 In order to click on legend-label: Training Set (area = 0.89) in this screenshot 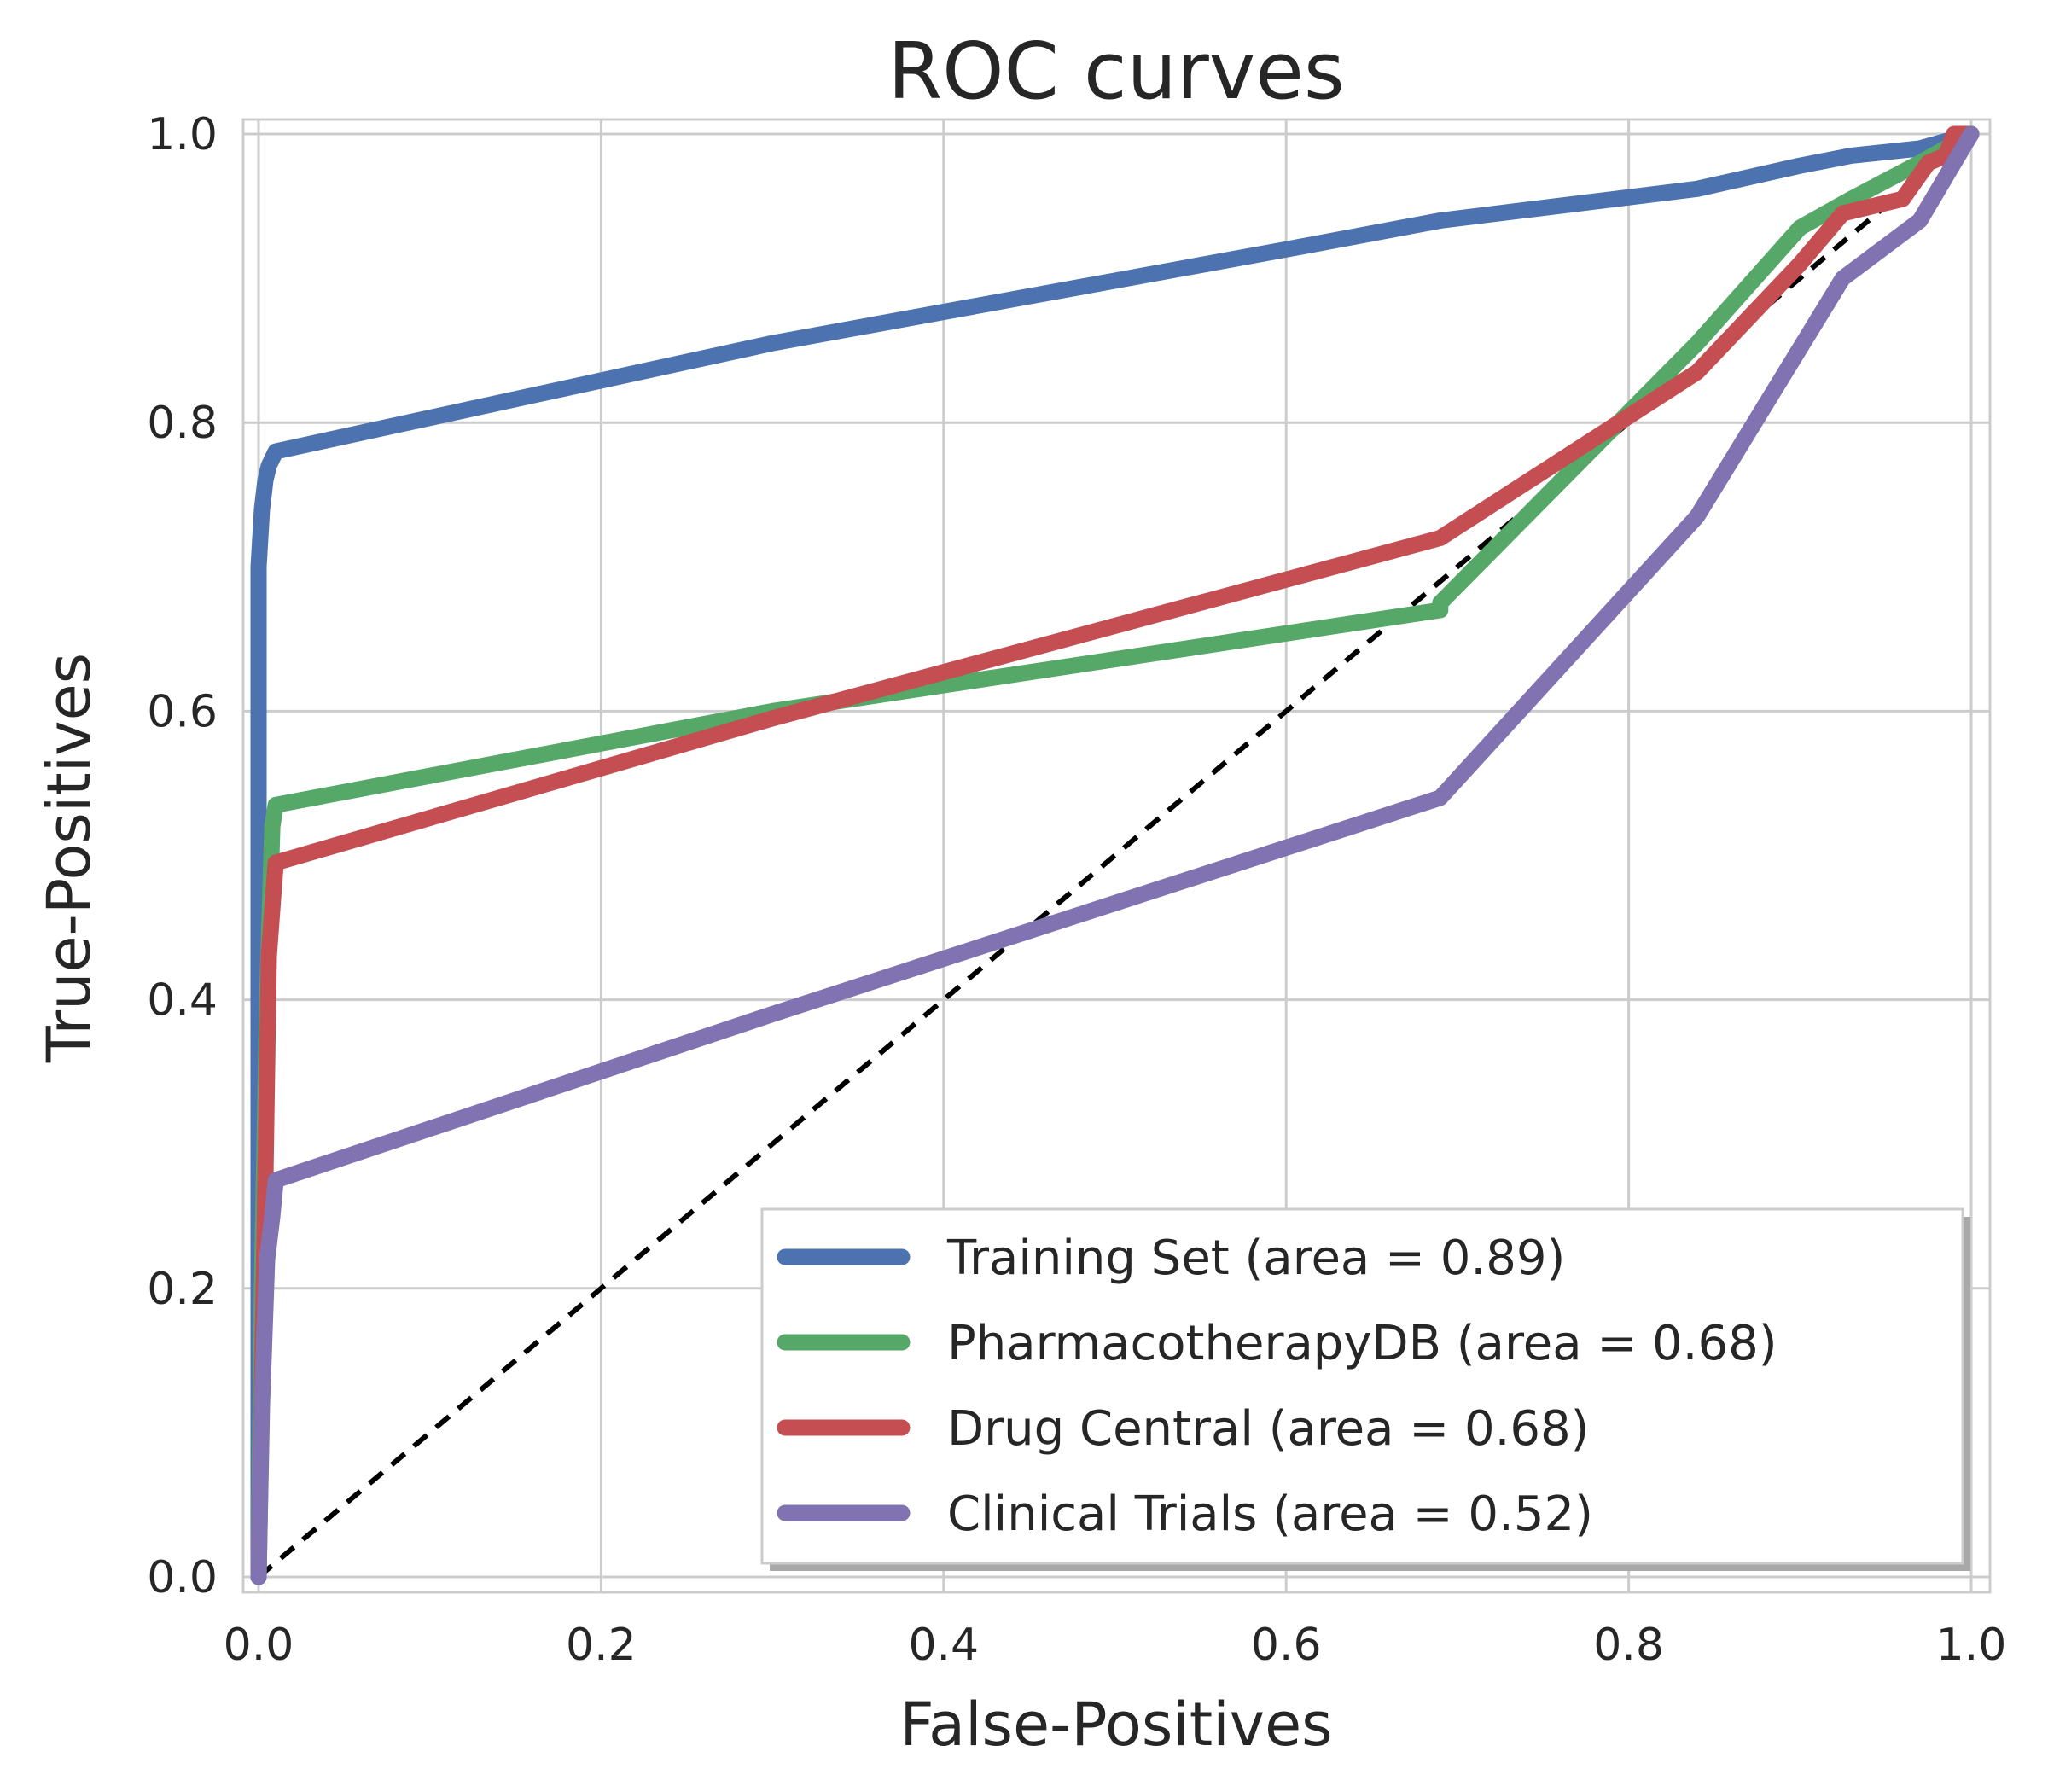, I will do `click(1255, 1258)`.